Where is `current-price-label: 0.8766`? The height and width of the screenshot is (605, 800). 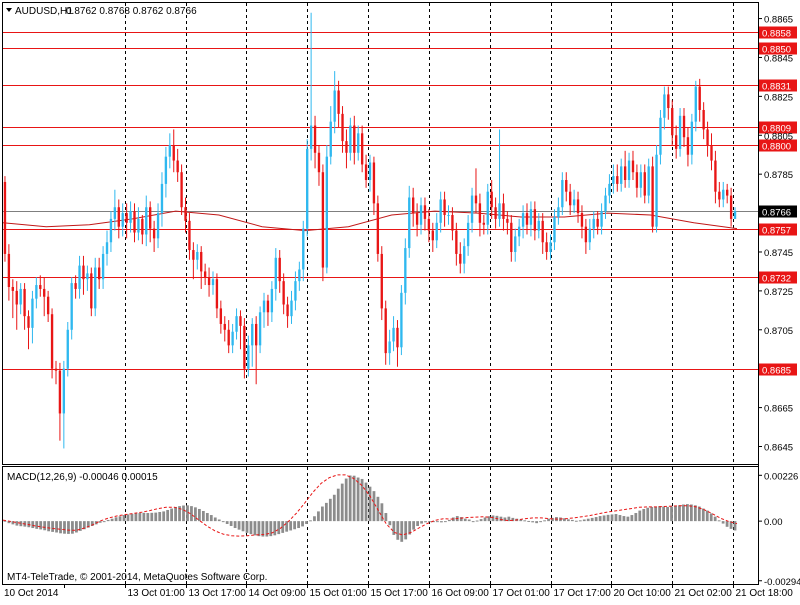 current-price-label: 0.8766 is located at coordinates (776, 213).